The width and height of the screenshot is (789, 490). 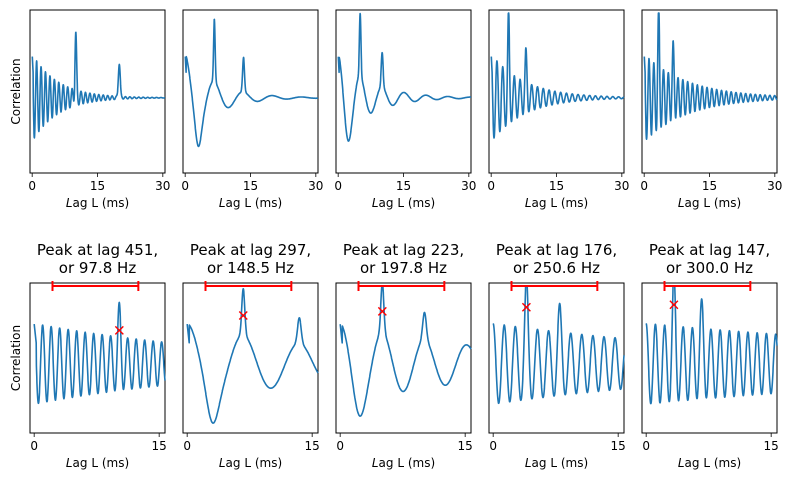 What do you see at coordinates (526, 307) in the screenshot?
I see `peak-marker-r2c4` at bounding box center [526, 307].